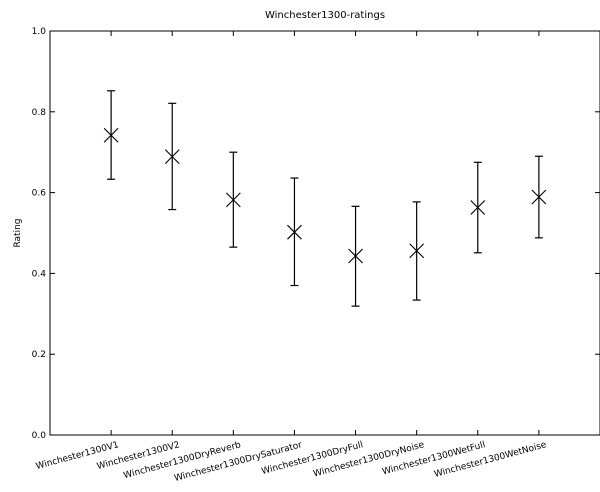 The image size is (600, 492). I want to click on y-tick-label: 0.6, so click(39, 194).